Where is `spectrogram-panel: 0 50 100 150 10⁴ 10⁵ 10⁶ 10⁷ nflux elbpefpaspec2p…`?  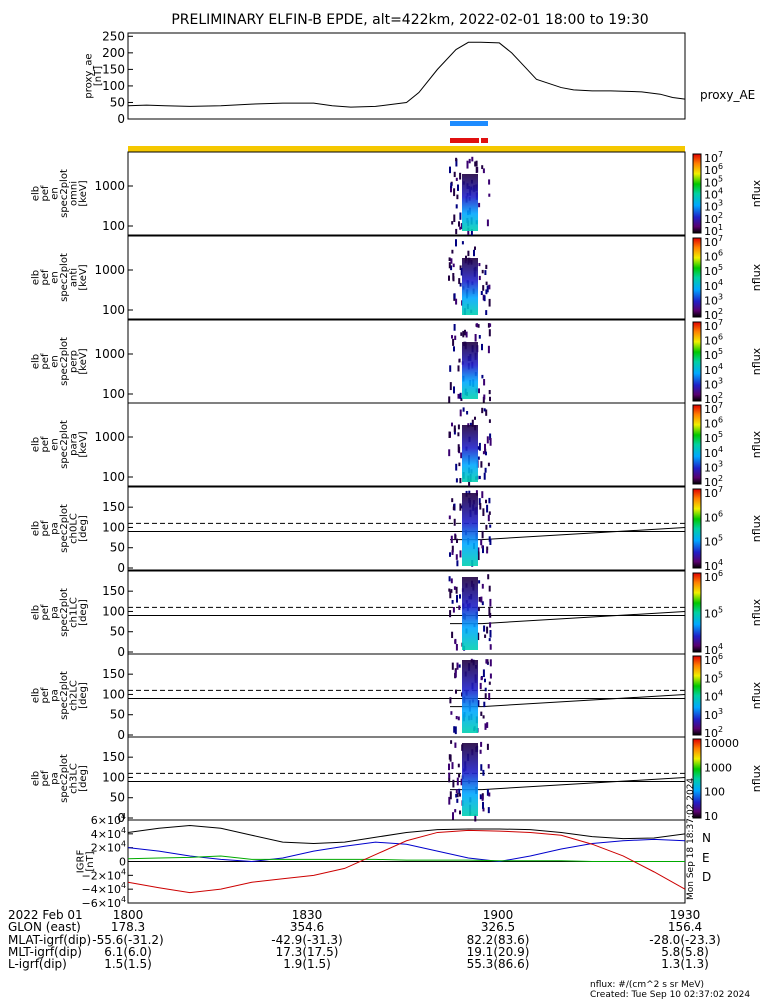 spectrogram-panel: 0 50 100 150 10⁴ 10⁵ 10⁶ 10⁷ nflux elbpefpaspec2p… is located at coordinates (396, 530).